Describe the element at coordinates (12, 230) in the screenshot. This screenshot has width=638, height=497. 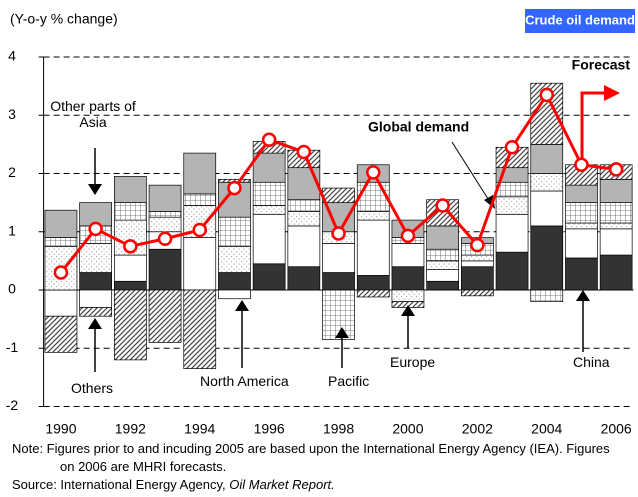
I see `y-tick-label: 1` at that location.